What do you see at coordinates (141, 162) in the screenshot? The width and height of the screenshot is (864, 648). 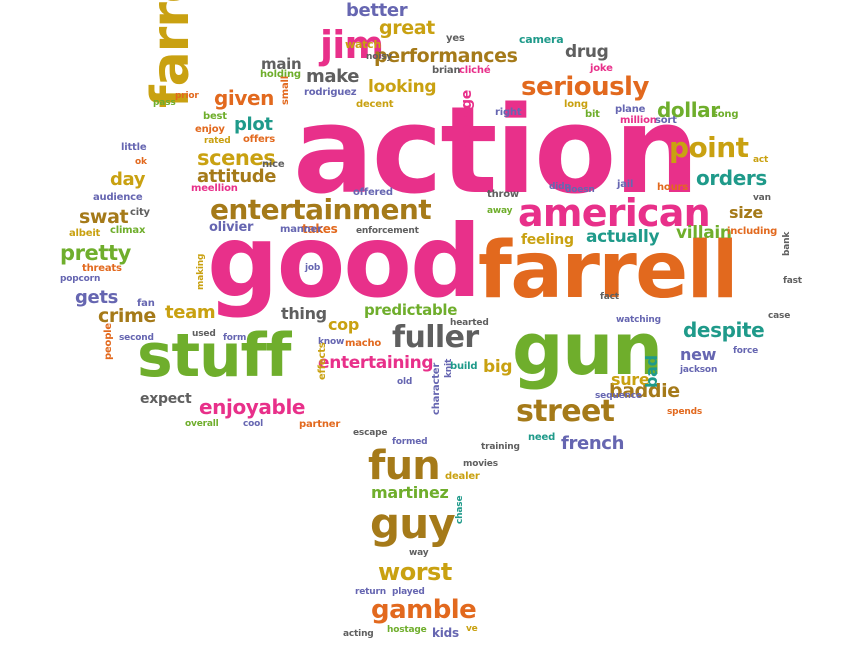 I see `word-ok: ok` at bounding box center [141, 162].